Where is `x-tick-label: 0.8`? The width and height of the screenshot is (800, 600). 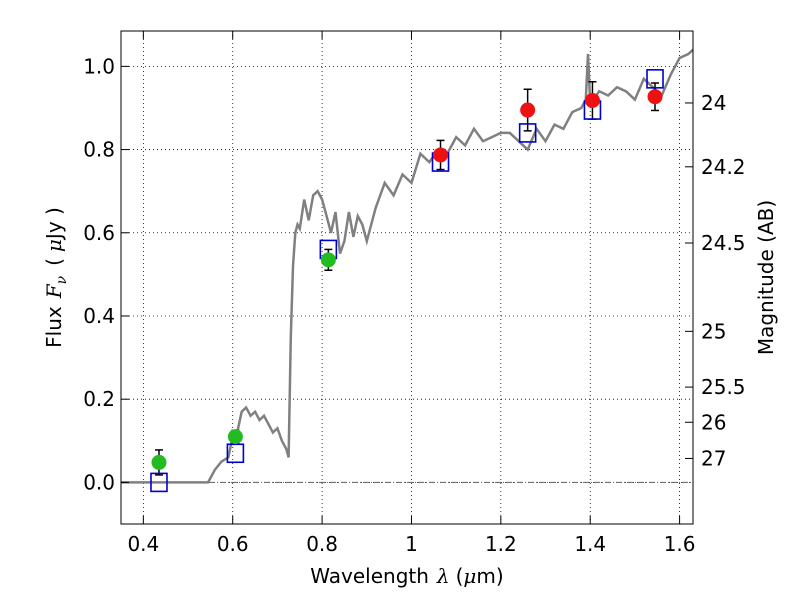 x-tick-label: 0.8 is located at coordinates (322, 544).